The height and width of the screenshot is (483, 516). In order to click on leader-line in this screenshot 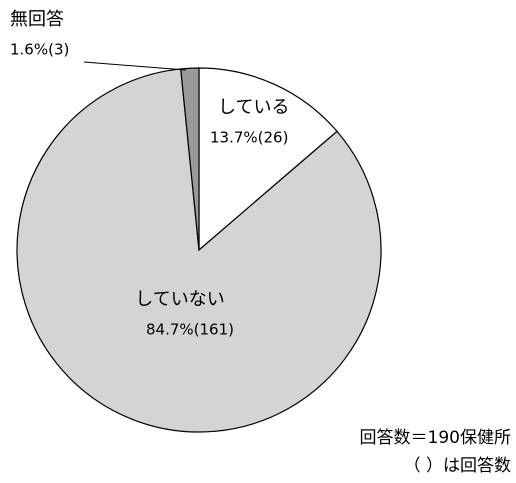, I will do `click(135, 66)`.